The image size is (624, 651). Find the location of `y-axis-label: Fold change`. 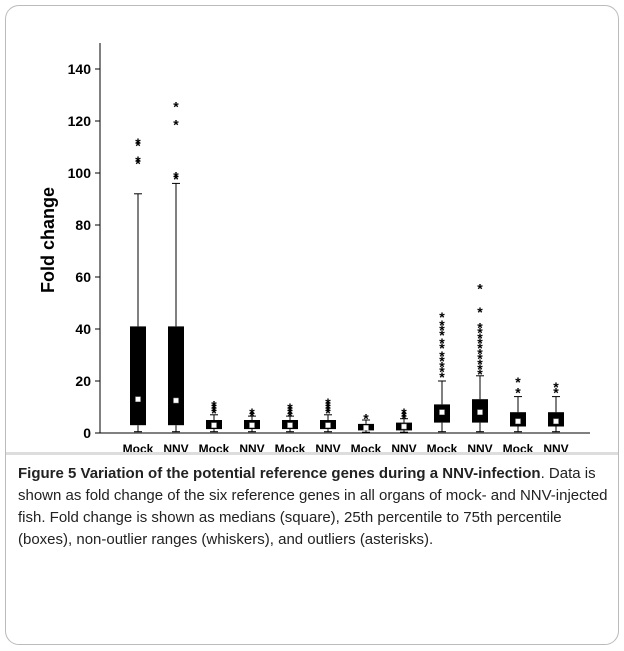

y-axis-label: Fold change is located at coordinates (48, 240).